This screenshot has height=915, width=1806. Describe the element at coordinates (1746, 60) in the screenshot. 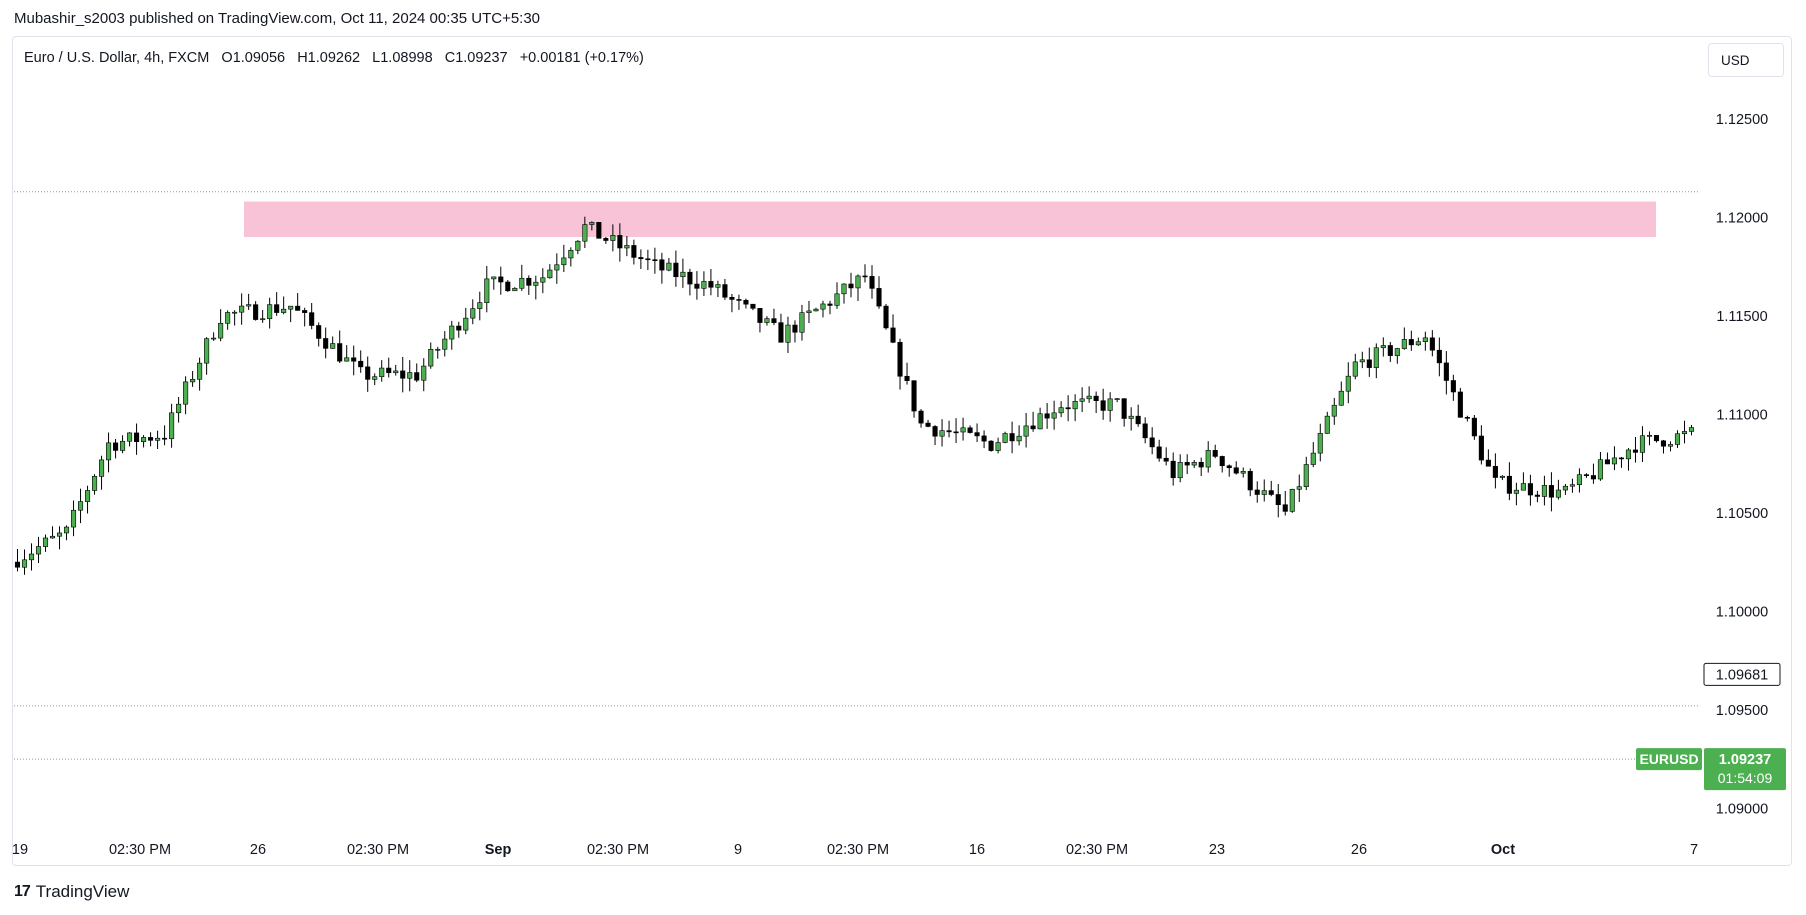

I see `currency-button: USD` at that location.